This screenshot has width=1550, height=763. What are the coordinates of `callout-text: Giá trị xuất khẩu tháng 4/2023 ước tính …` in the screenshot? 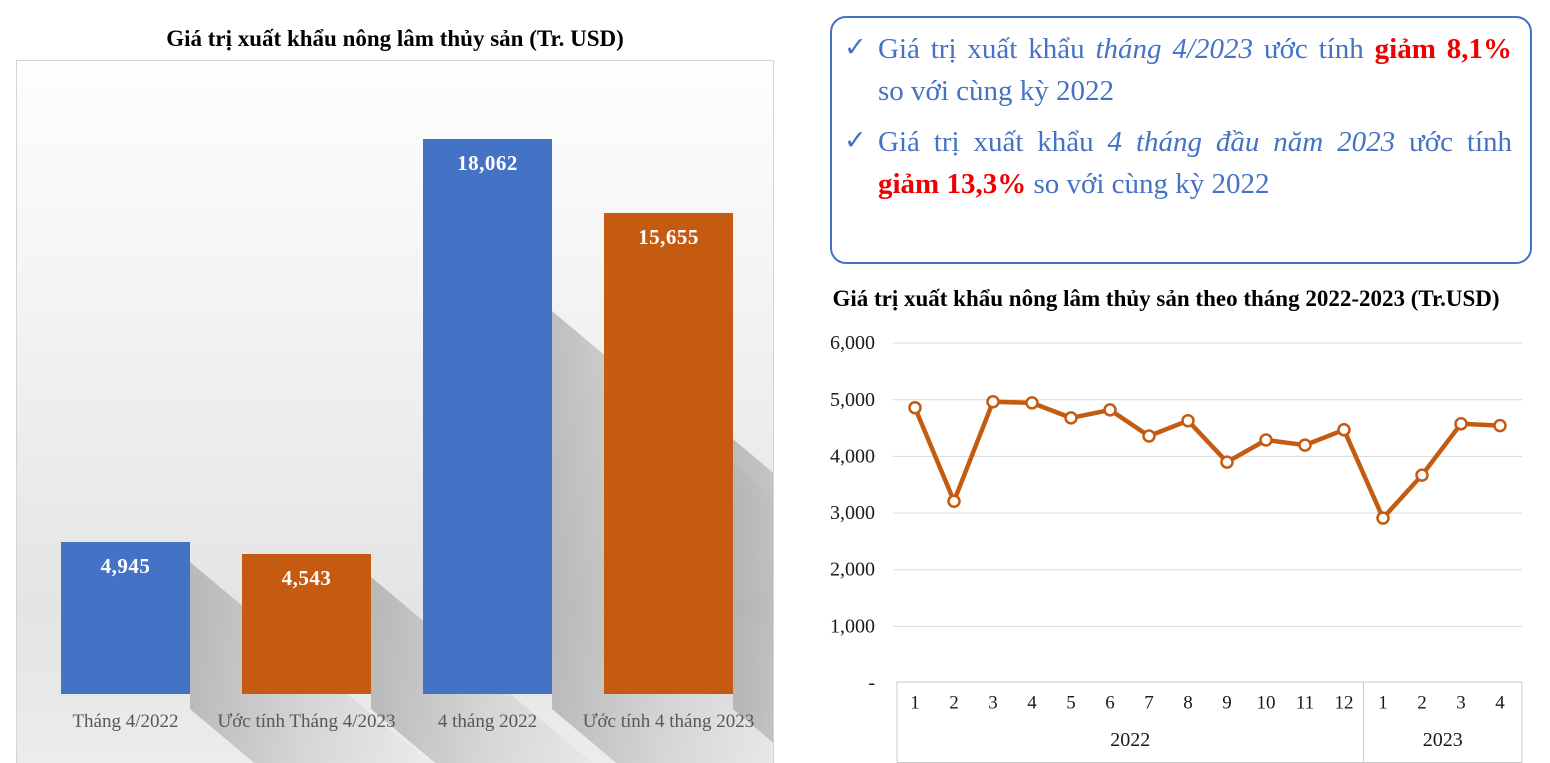 It's located at (1195, 70).